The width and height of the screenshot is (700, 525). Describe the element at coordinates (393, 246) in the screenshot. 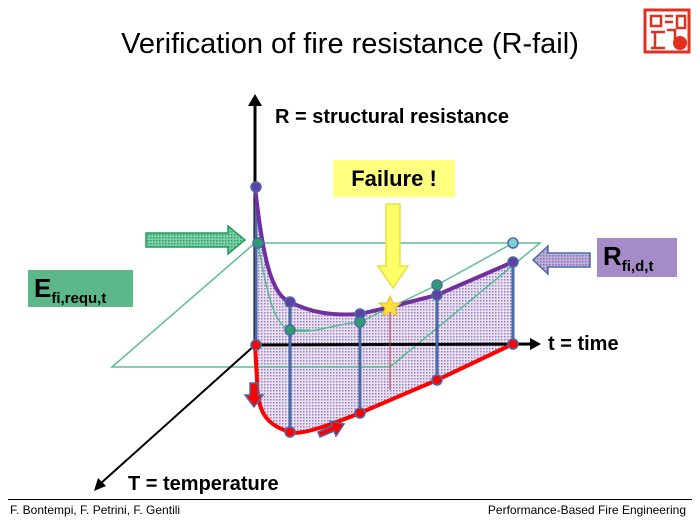

I see `failure-arrow-icon` at that location.